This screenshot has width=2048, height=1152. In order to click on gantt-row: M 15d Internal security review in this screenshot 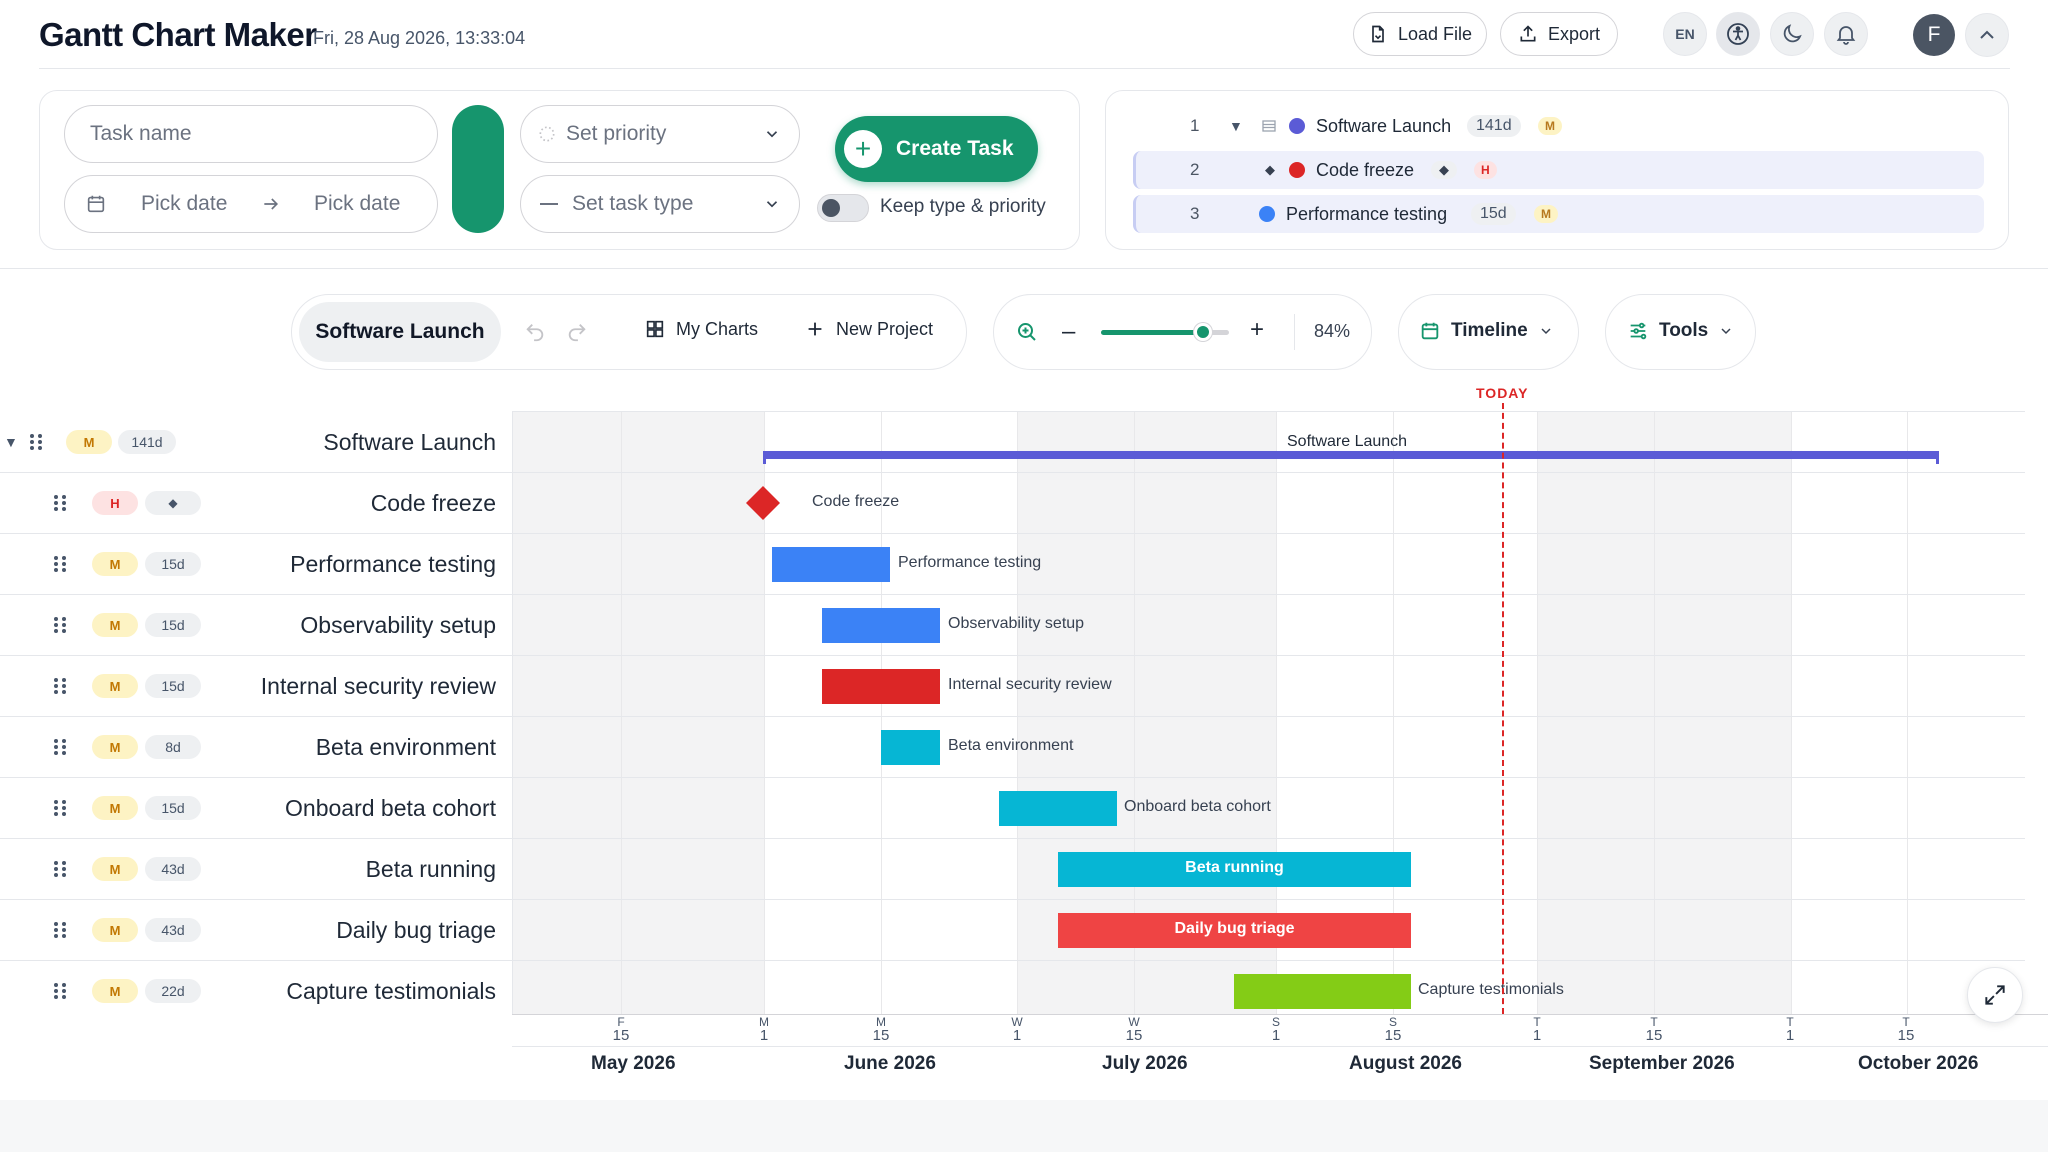, I will do `click(256, 686)`.